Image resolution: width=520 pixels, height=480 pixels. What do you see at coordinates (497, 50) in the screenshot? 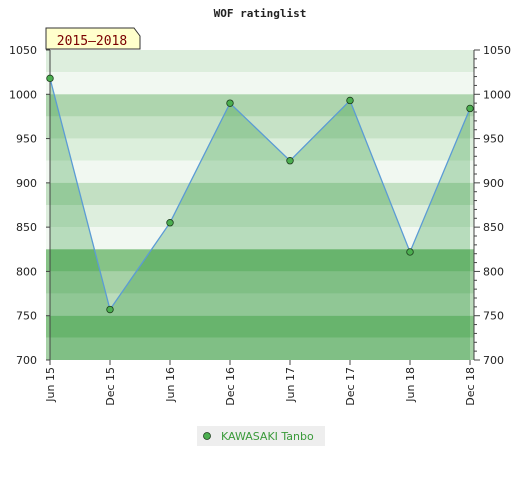
I see `y-tick-label-right: 1050` at bounding box center [497, 50].